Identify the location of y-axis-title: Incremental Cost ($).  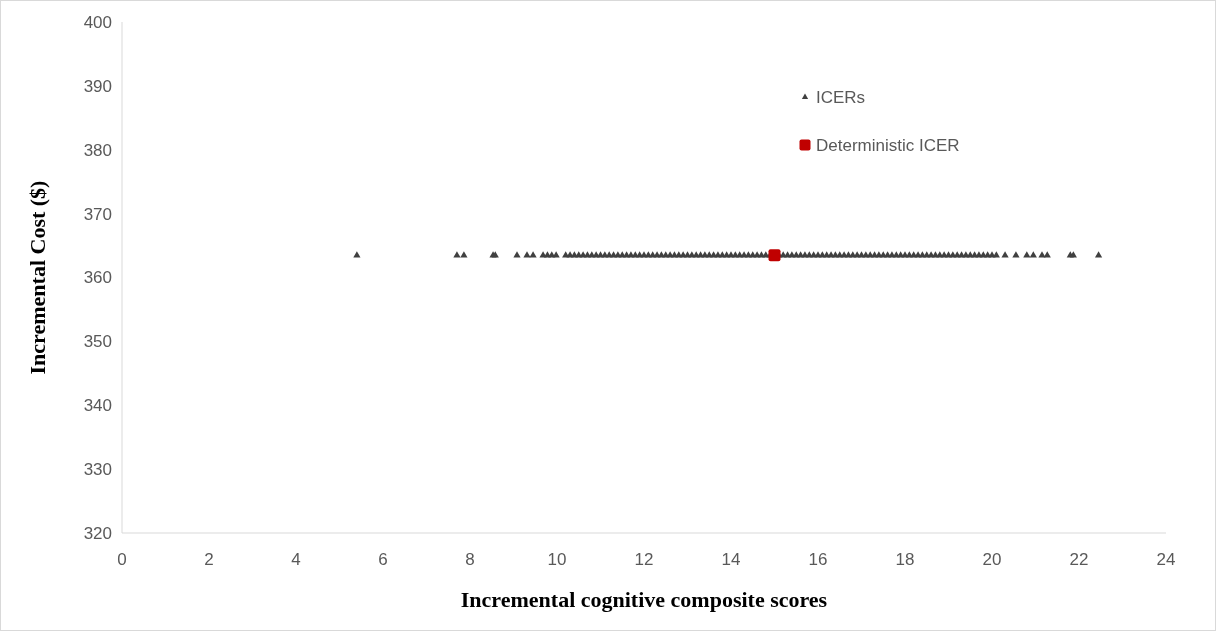
(37, 277).